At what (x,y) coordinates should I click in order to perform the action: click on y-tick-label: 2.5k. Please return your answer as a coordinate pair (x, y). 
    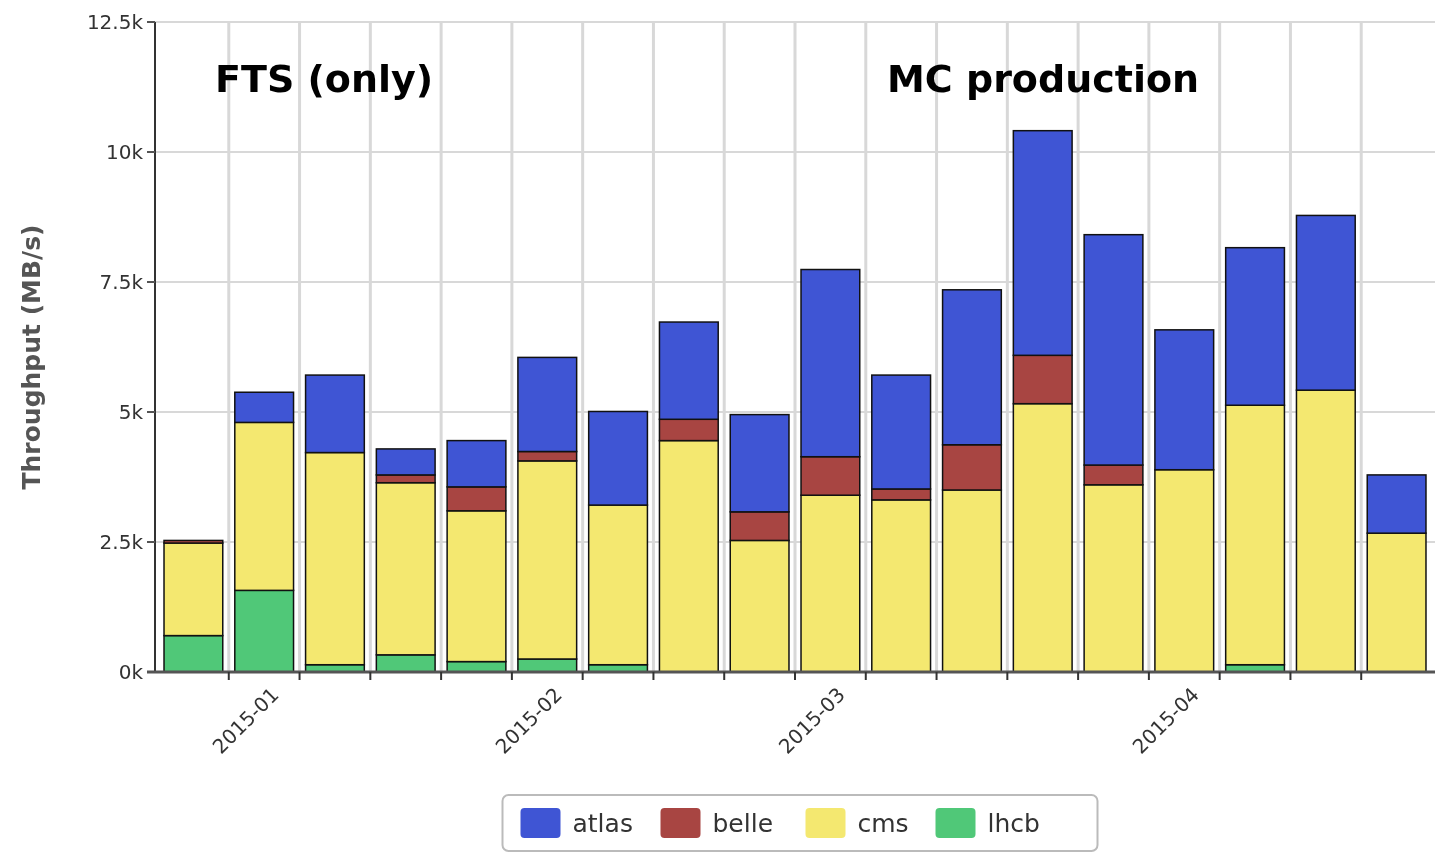
    Looking at the image, I should click on (121, 542).